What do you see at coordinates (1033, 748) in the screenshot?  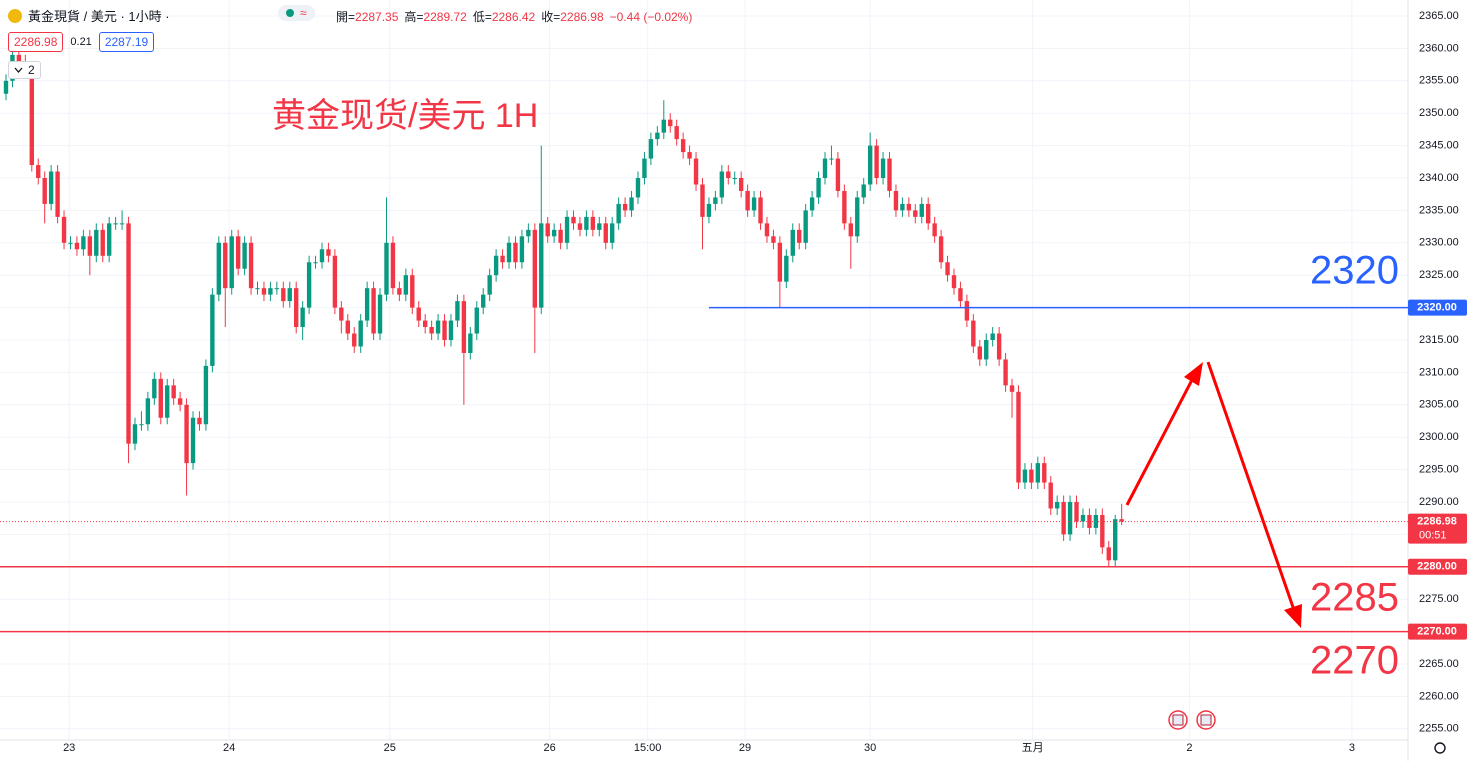 I see `x-tick-label: 五月` at bounding box center [1033, 748].